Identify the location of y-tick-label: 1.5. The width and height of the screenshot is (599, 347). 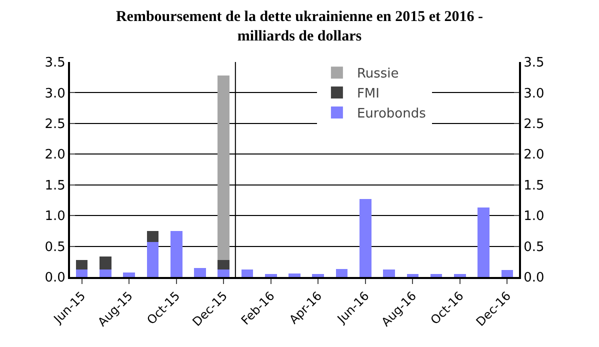
(55, 186).